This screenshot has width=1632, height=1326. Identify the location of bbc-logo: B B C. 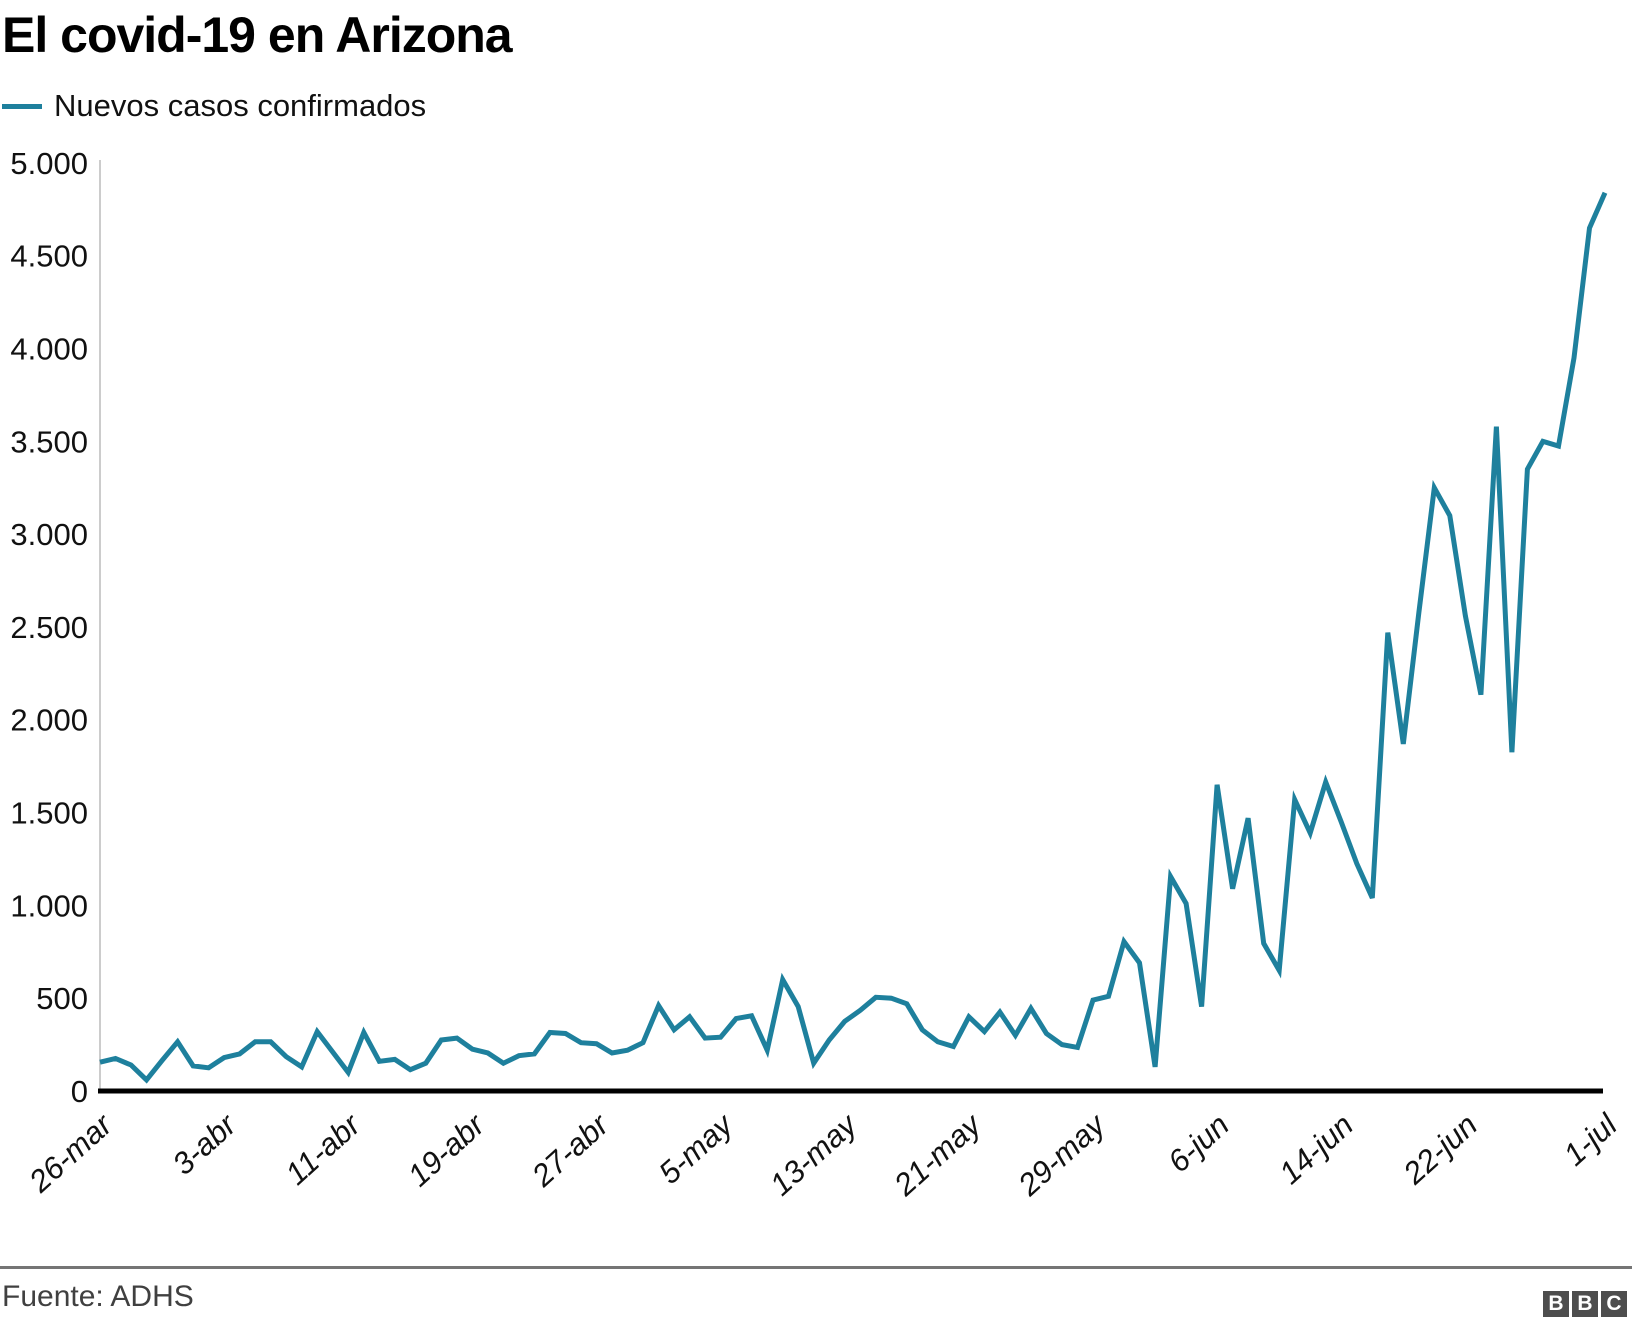
(1585, 1304).